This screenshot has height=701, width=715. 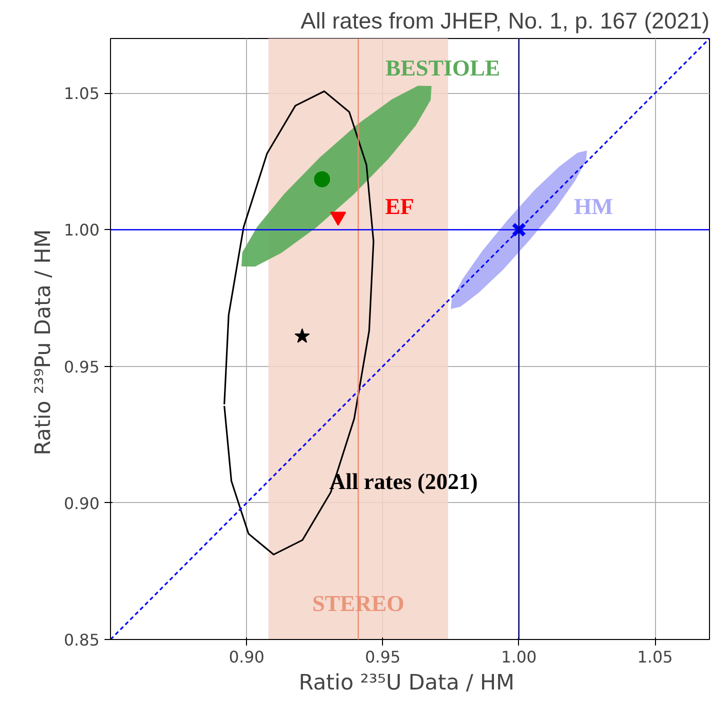 What do you see at coordinates (443, 68) in the screenshot?
I see `series-label: BESTIOLE` at bounding box center [443, 68].